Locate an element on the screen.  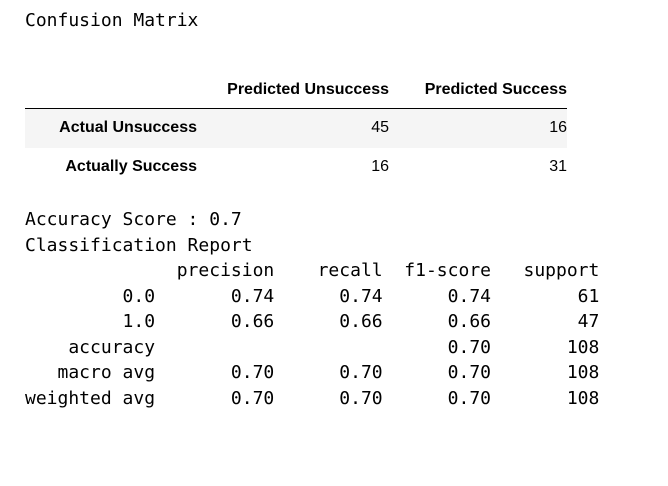
classification-report-heading: Classification Report is located at coordinates (139, 245).